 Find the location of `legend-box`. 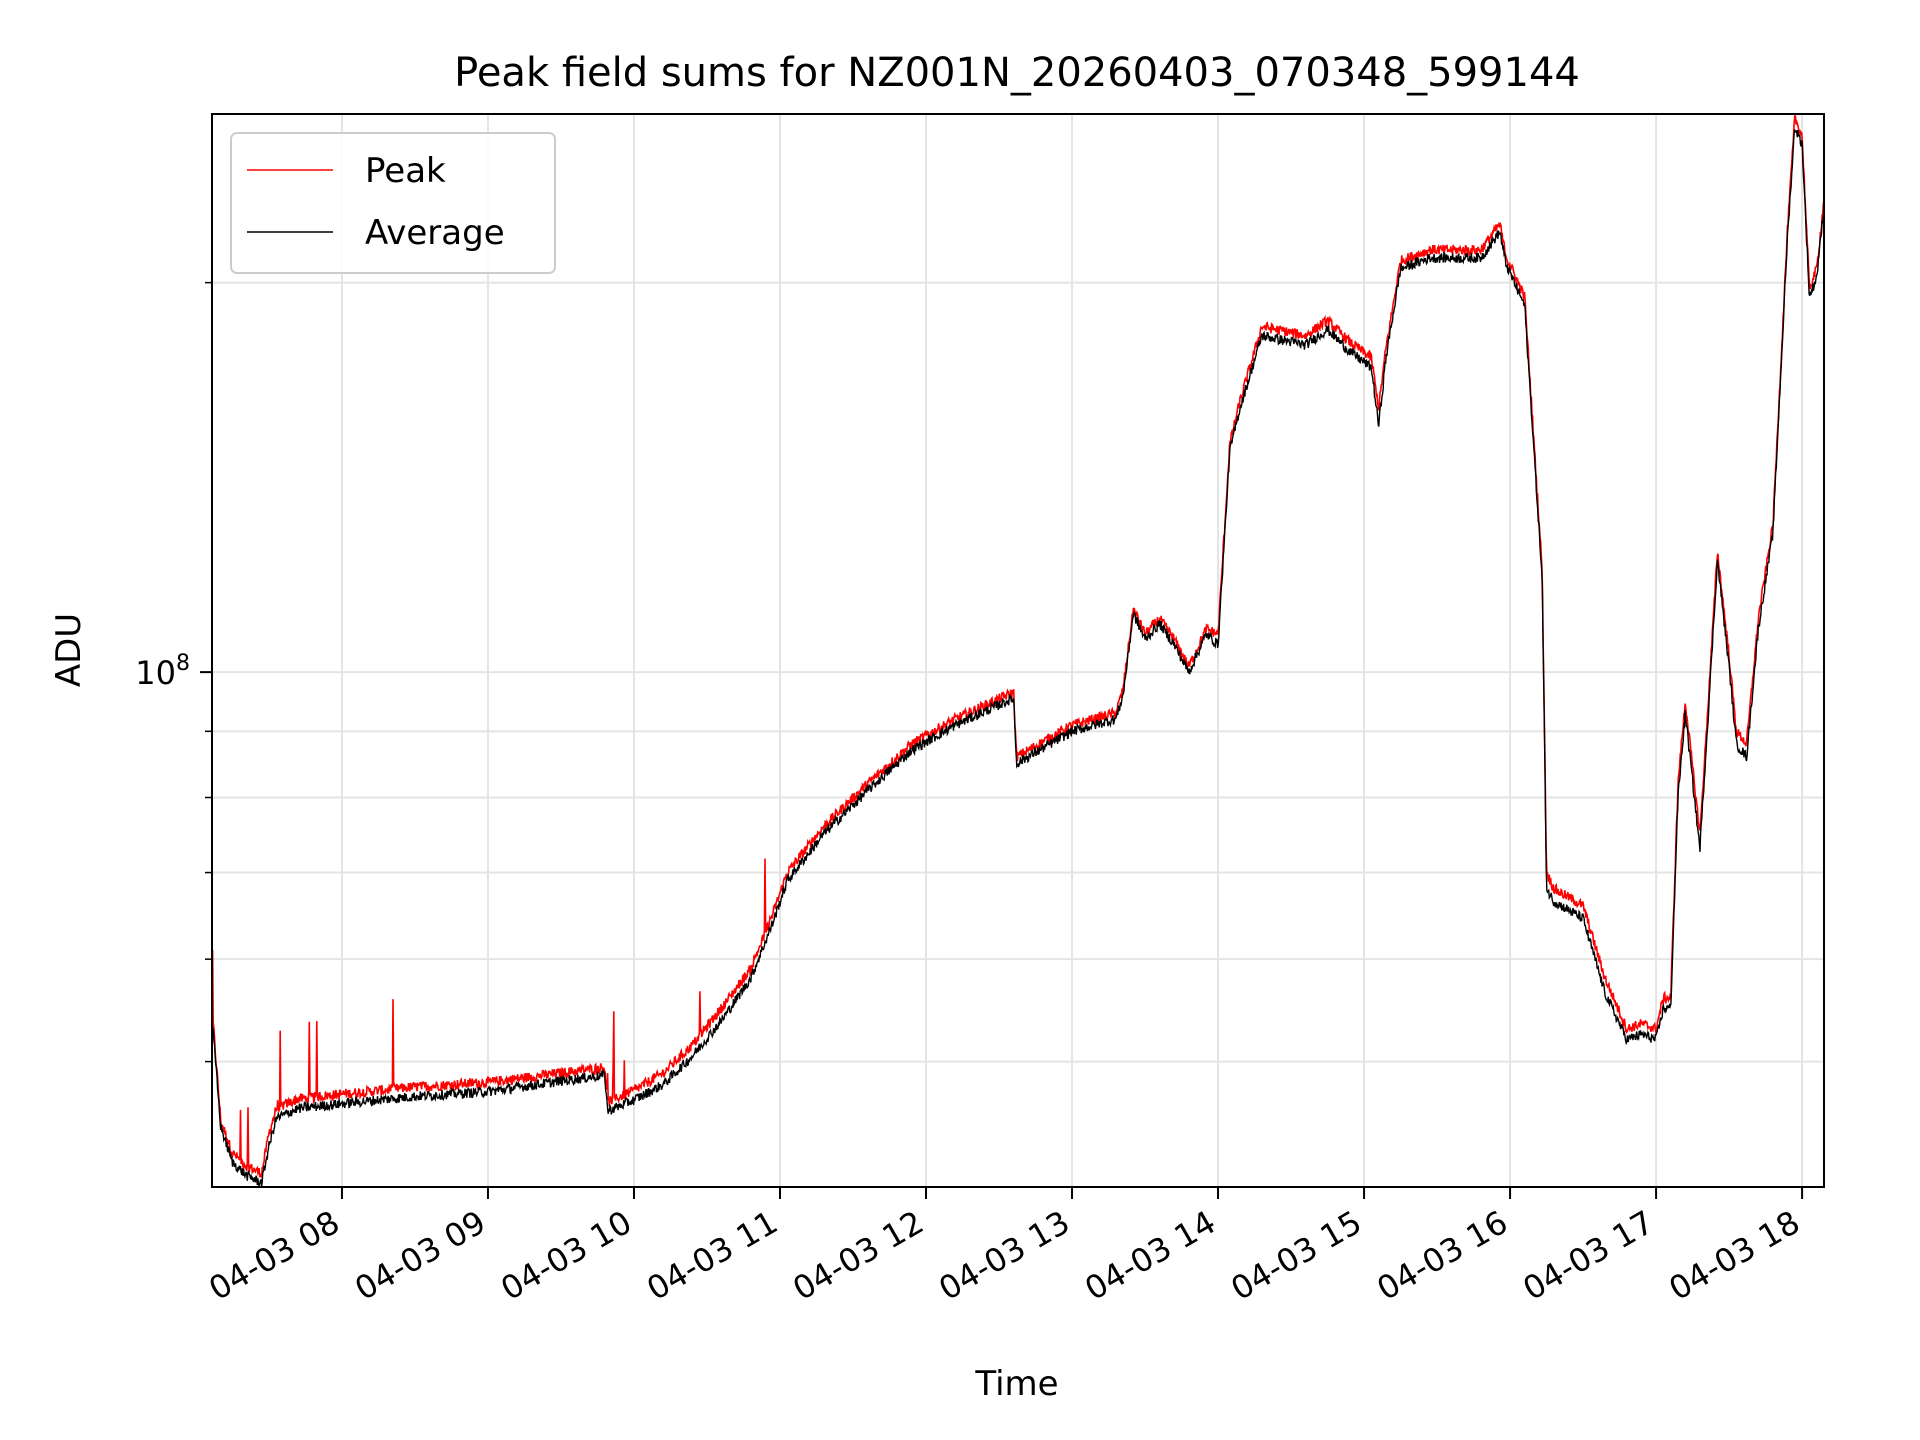

legend-box is located at coordinates (393, 203).